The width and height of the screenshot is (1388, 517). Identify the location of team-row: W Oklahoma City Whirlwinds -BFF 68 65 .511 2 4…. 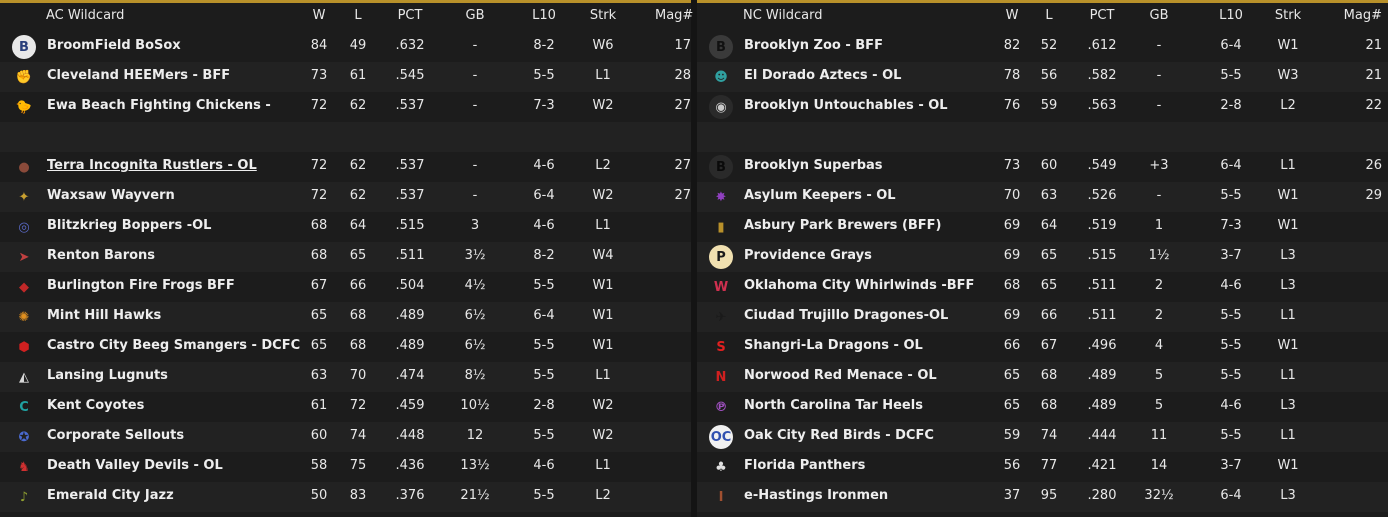
(1042, 287).